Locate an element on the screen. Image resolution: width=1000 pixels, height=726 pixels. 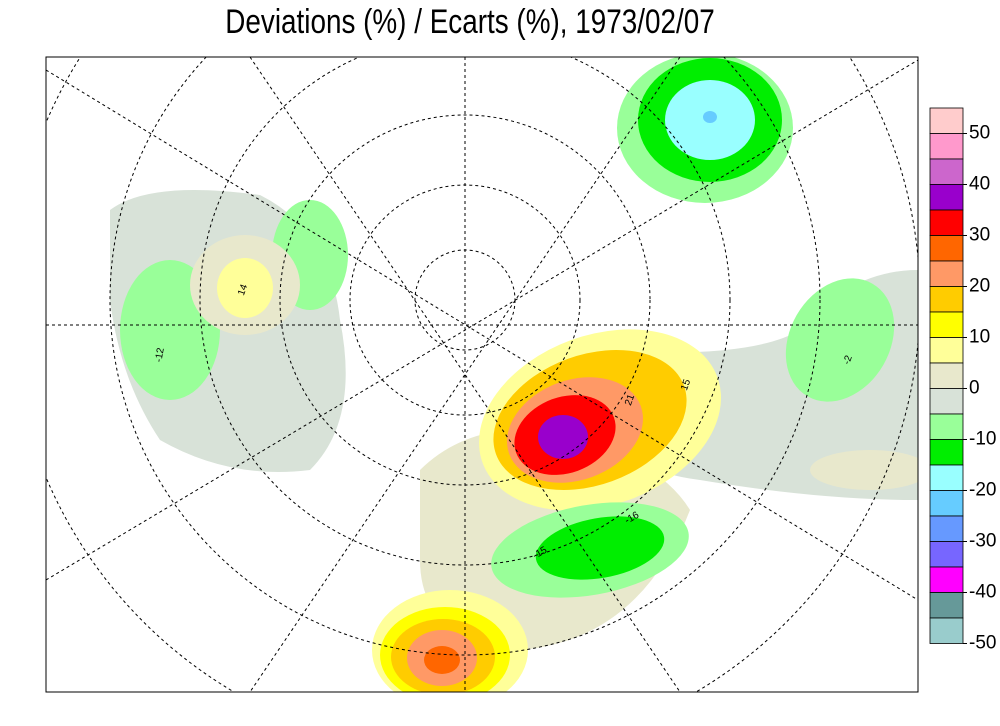
tick-label: -10 is located at coordinates (982, 439).